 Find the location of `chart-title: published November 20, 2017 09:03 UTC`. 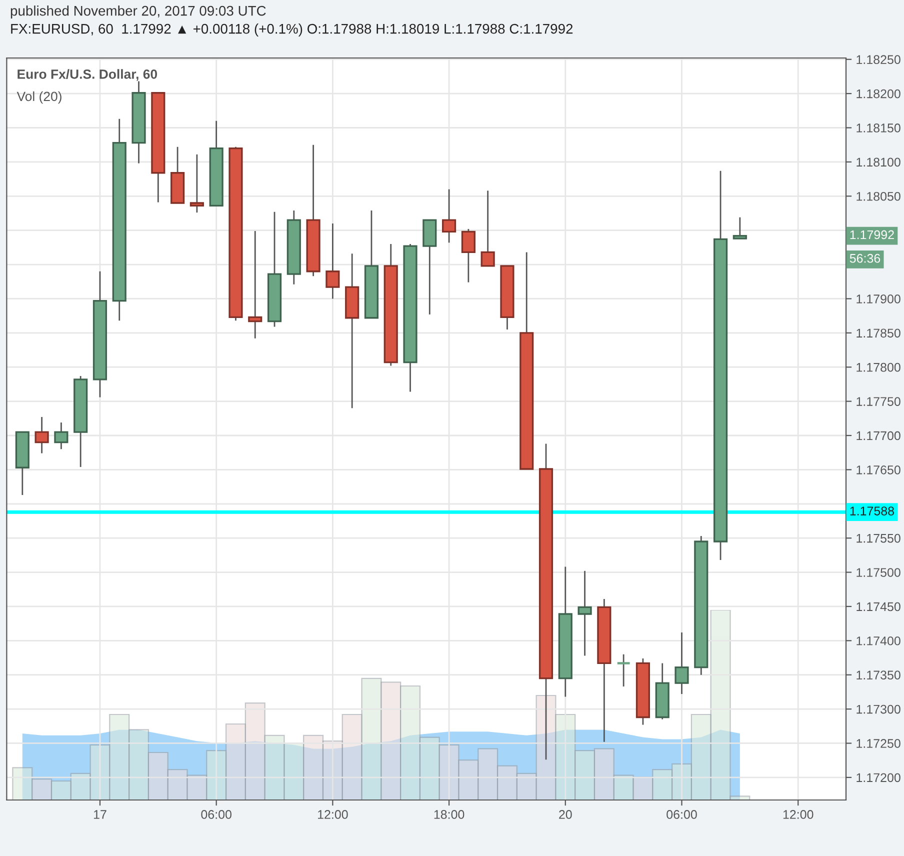

chart-title: published November 20, 2017 09:03 UTC is located at coordinates (138, 12).